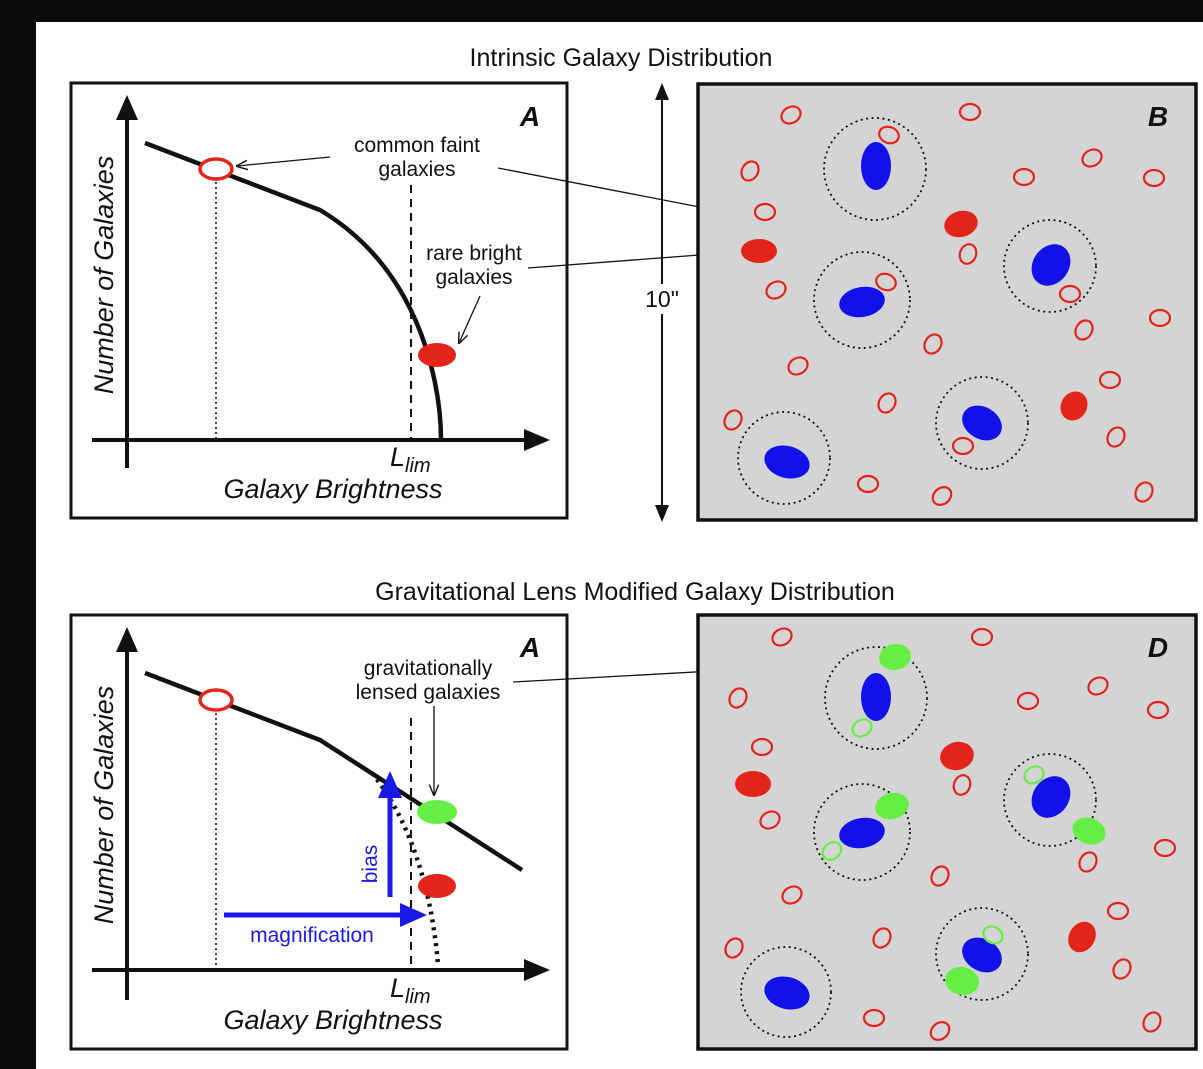  Describe the element at coordinates (417, 145) in the screenshot. I see `common-faint-label-line1: common faint` at that location.